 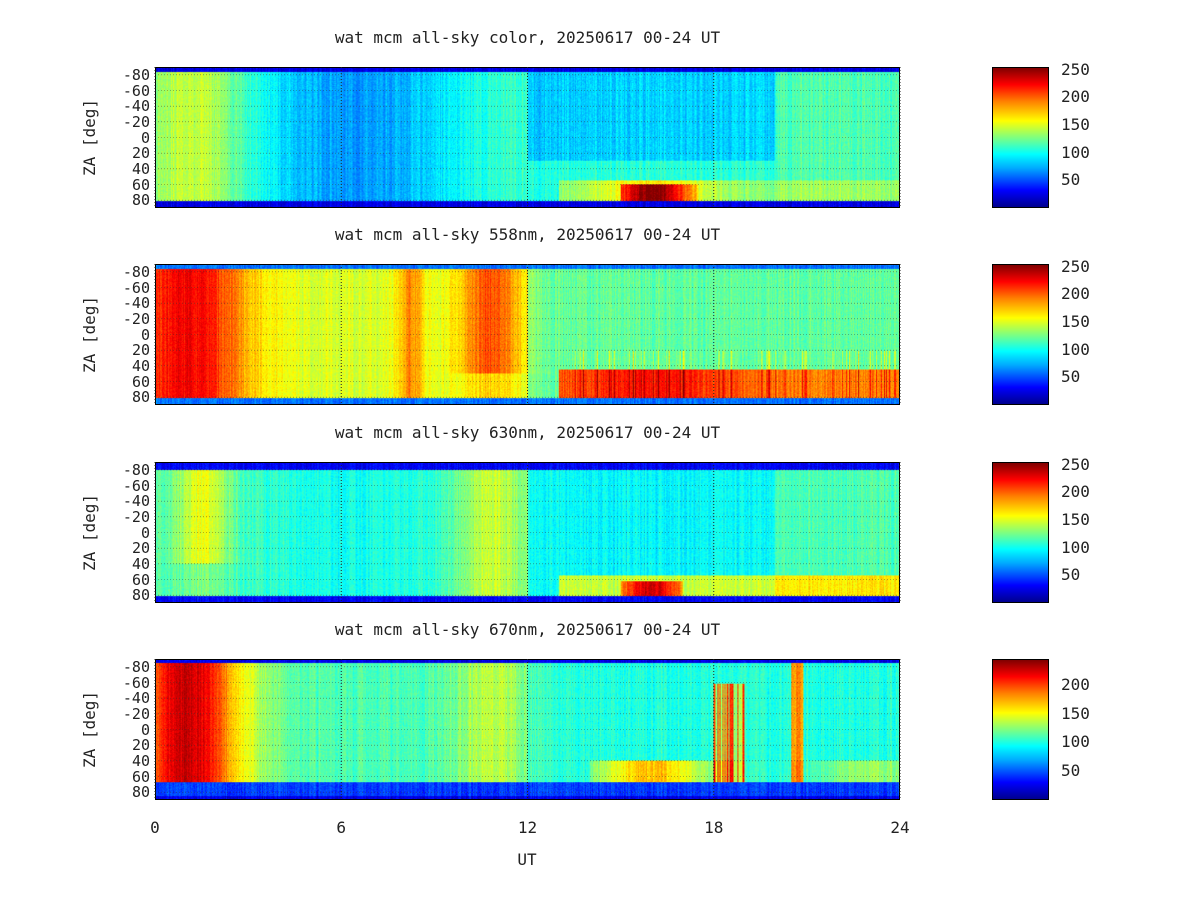 I want to click on x-axis-label: UT, so click(x=527, y=859).